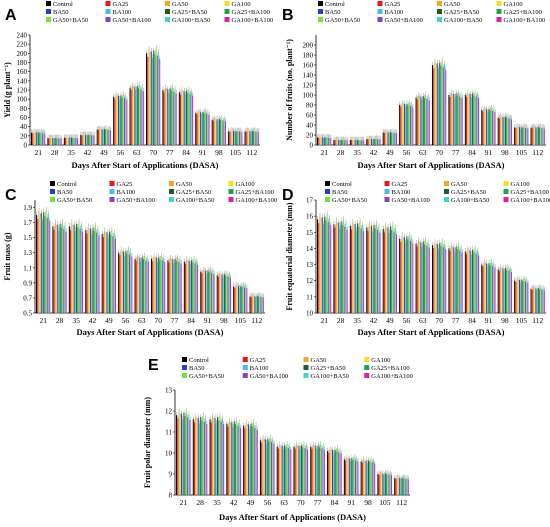 This screenshot has height=527, width=550. What do you see at coordinates (308, 96) in the screenshot?
I see `y-tick-label: 100` at bounding box center [308, 96].